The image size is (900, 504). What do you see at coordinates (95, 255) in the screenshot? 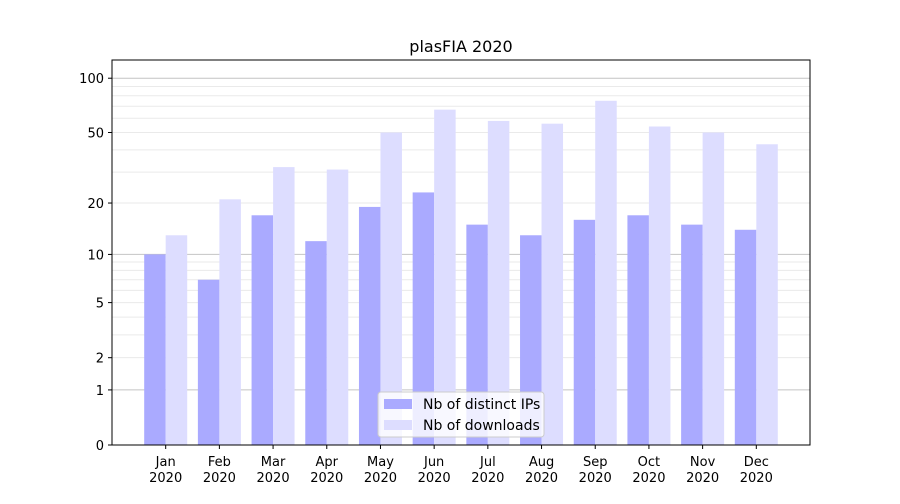
I see `y-tick-label: 10` at bounding box center [95, 255].